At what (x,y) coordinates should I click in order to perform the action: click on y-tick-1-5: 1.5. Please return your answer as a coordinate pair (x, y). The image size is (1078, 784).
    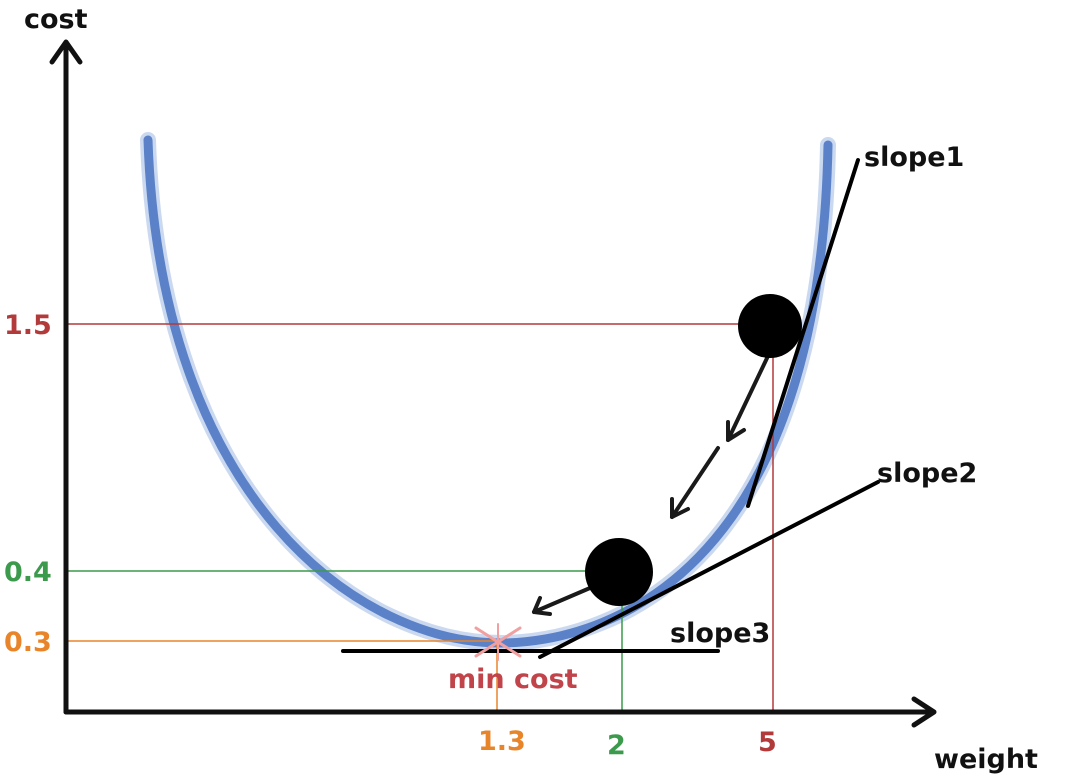
    Looking at the image, I should click on (28, 325).